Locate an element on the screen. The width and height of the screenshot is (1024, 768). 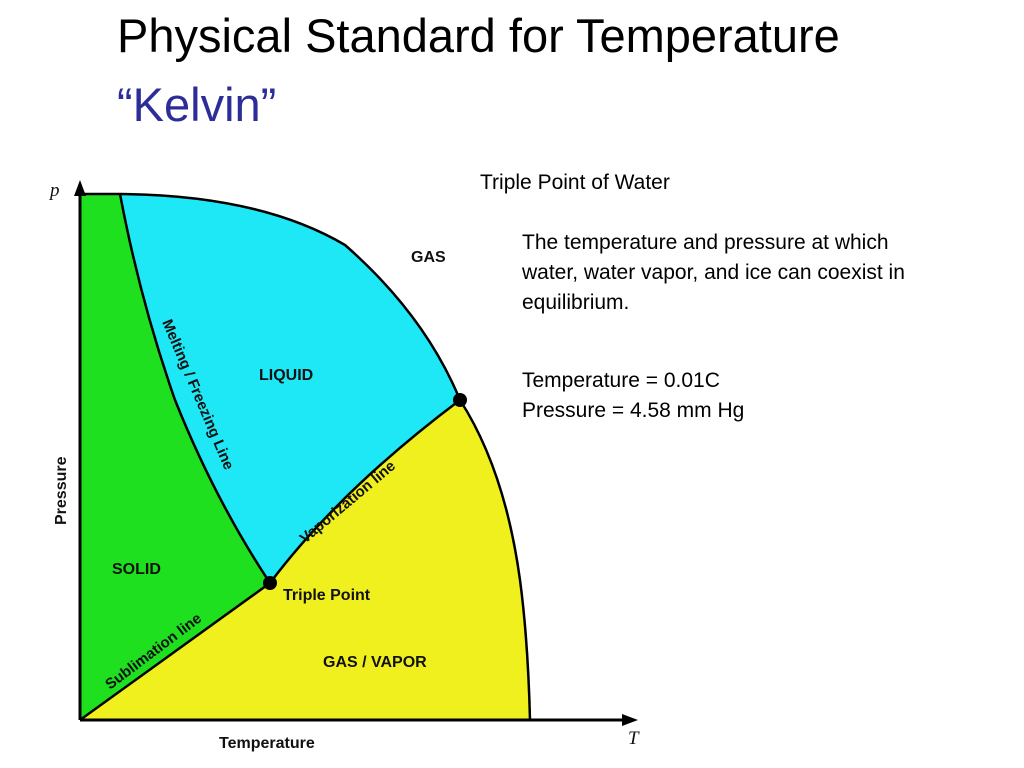
y-axis-letter: p is located at coordinates (54, 190).